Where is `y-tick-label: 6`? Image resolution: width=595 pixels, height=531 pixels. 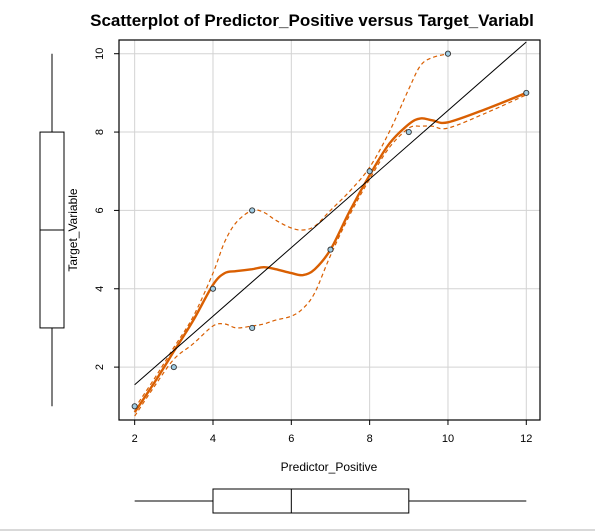
y-tick-label: 6 is located at coordinates (100, 210).